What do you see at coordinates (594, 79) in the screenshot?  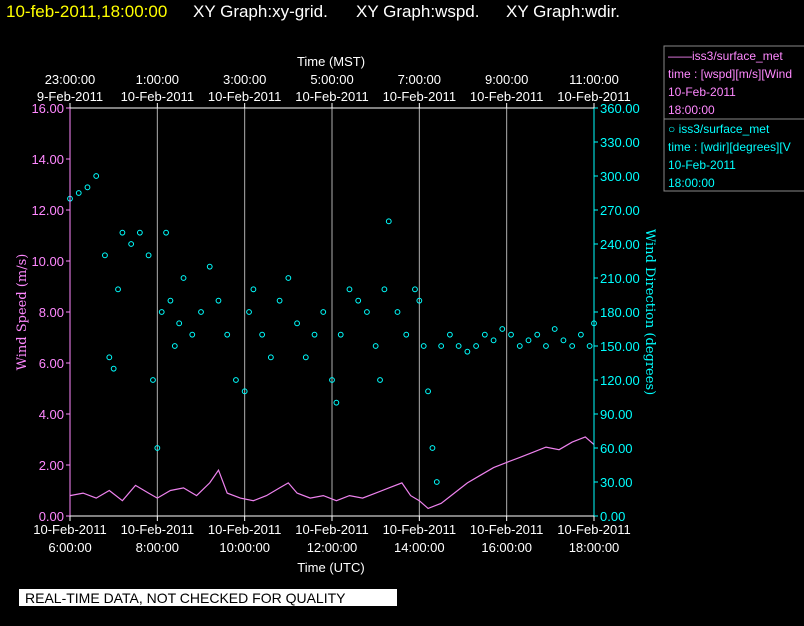 I see `x-tick-label-top-time: 11:00:00` at bounding box center [594, 79].